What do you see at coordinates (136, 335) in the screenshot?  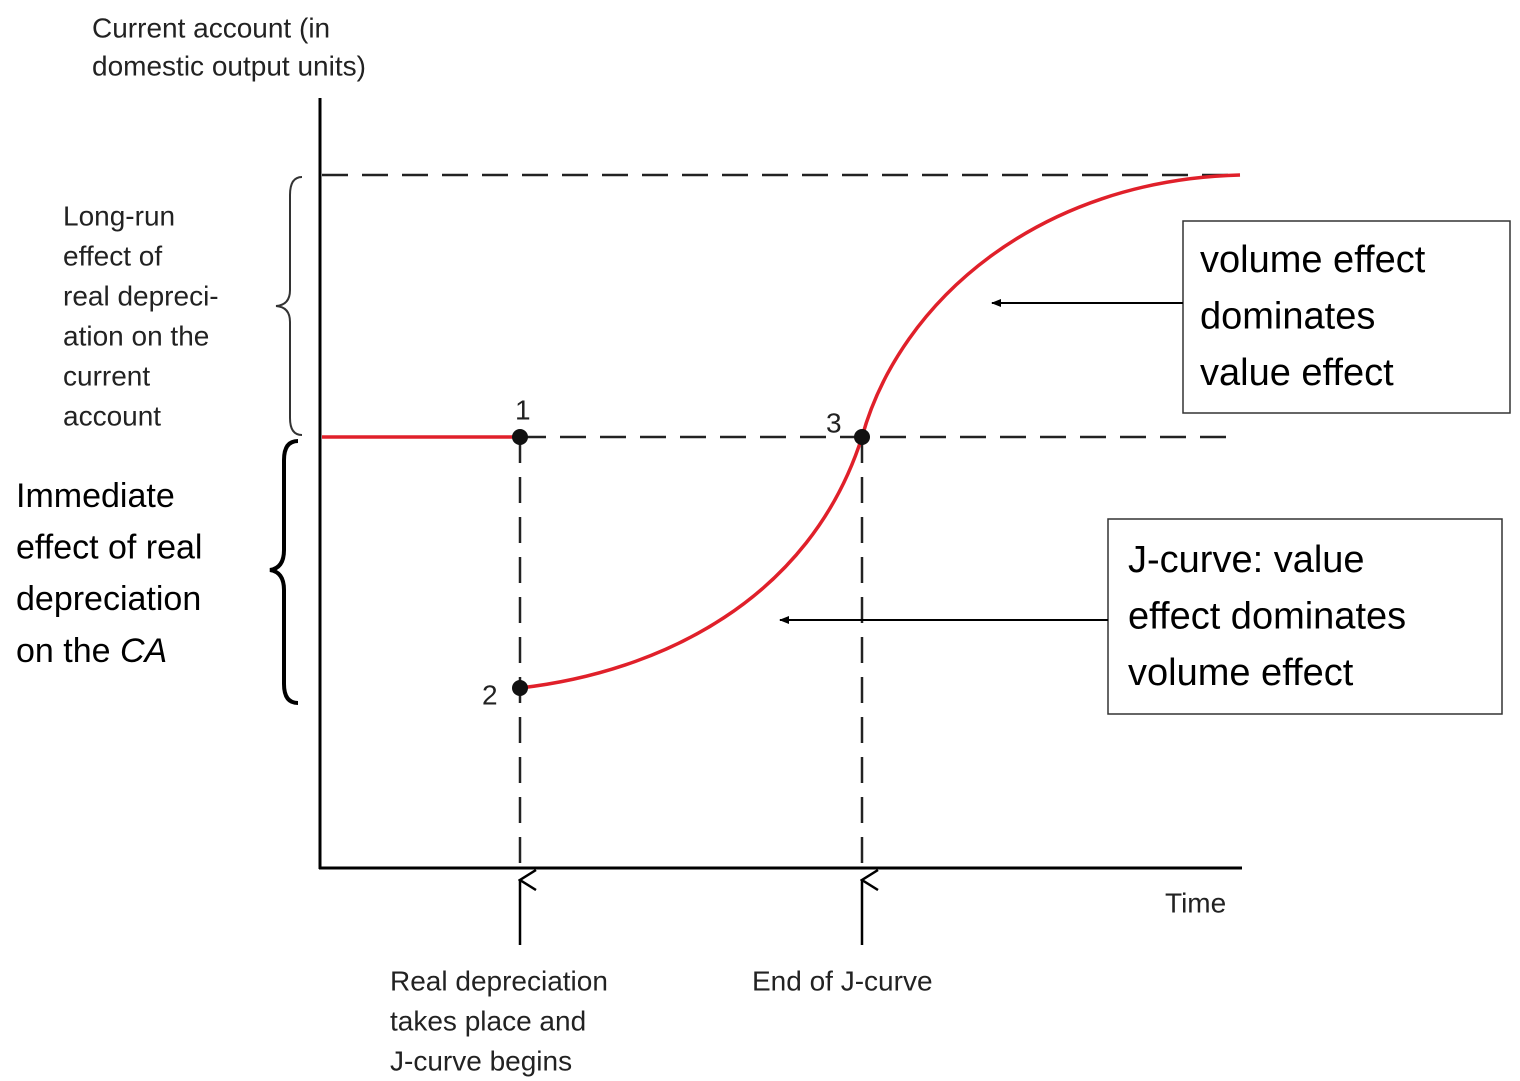 I see `long-run-label: ation on the` at bounding box center [136, 335].